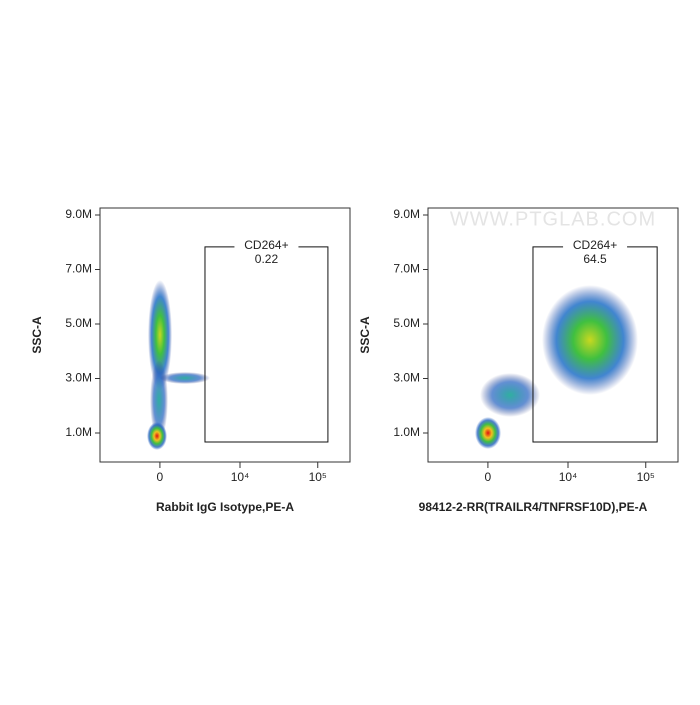 The image size is (700, 705). I want to click on gate-value: 0.22, so click(267, 259).